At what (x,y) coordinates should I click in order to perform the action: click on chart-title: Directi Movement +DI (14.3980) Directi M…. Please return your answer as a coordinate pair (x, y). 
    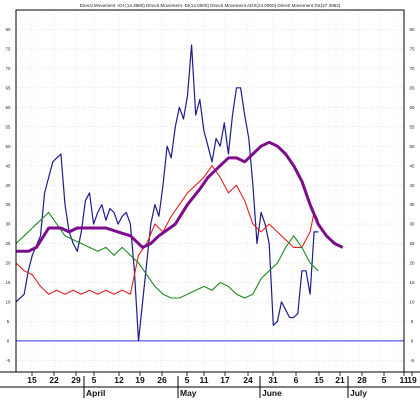
    Looking at the image, I should click on (210, 5).